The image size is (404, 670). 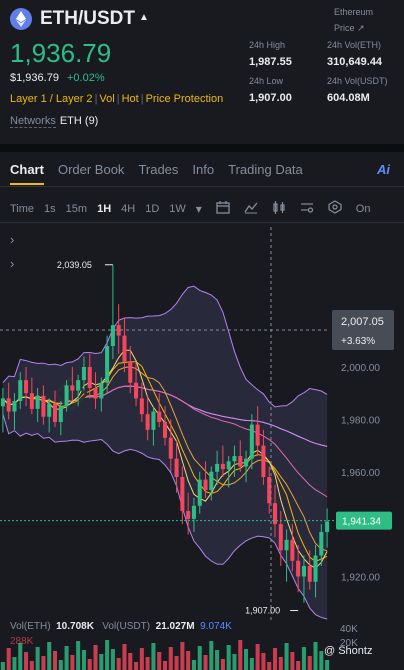 I want to click on tab-order-book: Order Book, so click(x=91, y=169).